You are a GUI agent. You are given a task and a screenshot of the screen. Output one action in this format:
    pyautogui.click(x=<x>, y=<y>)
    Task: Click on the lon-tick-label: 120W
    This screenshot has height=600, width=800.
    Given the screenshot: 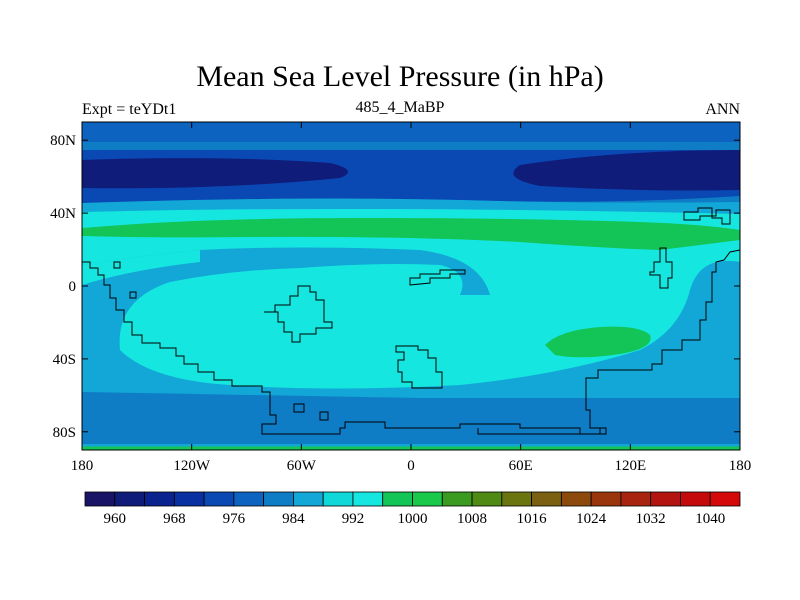 What is the action you would take?
    pyautogui.click(x=192, y=466)
    